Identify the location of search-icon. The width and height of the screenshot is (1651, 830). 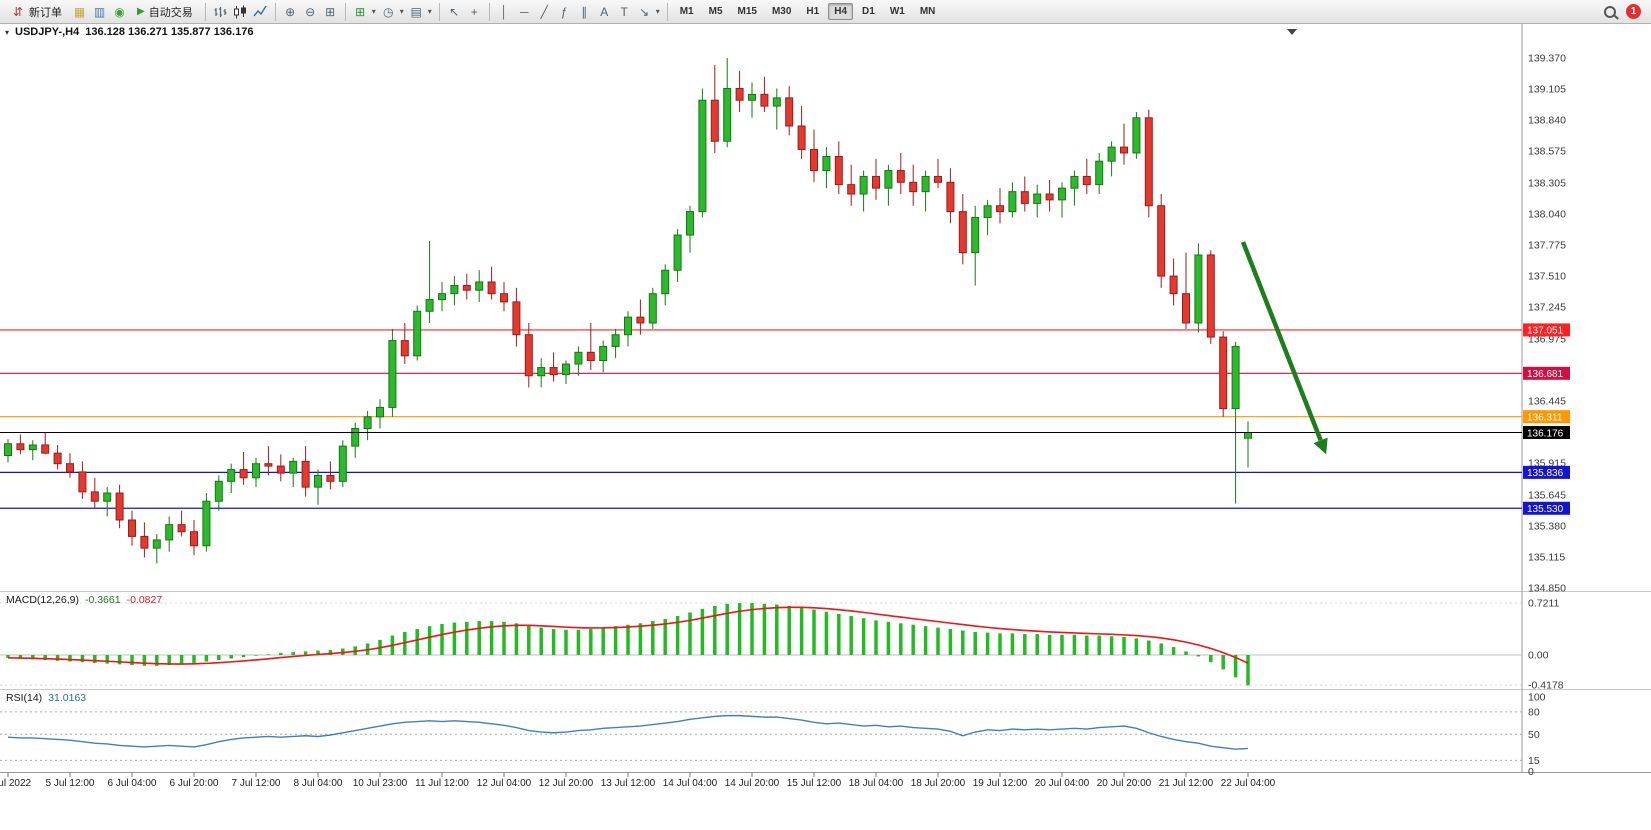
(1609, 11).